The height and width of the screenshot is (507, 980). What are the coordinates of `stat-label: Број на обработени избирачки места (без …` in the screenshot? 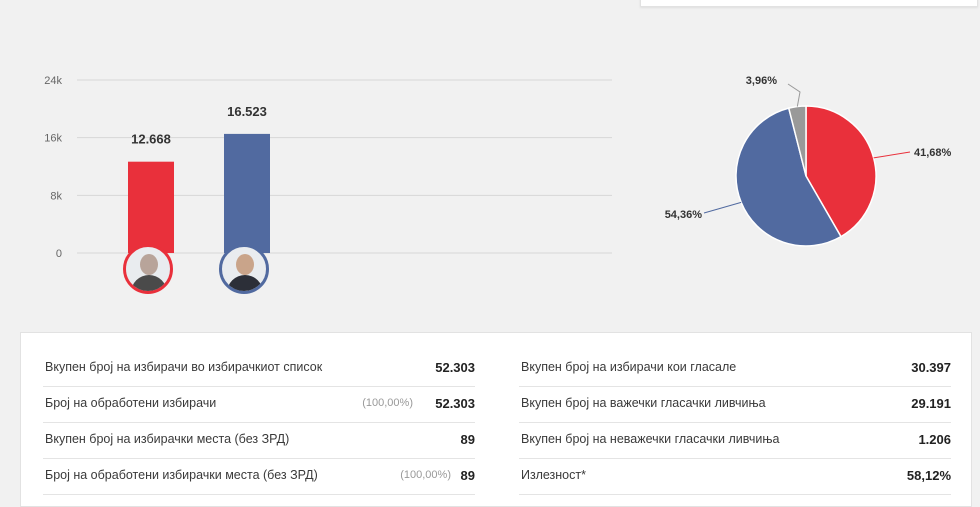 It's located at (181, 475).